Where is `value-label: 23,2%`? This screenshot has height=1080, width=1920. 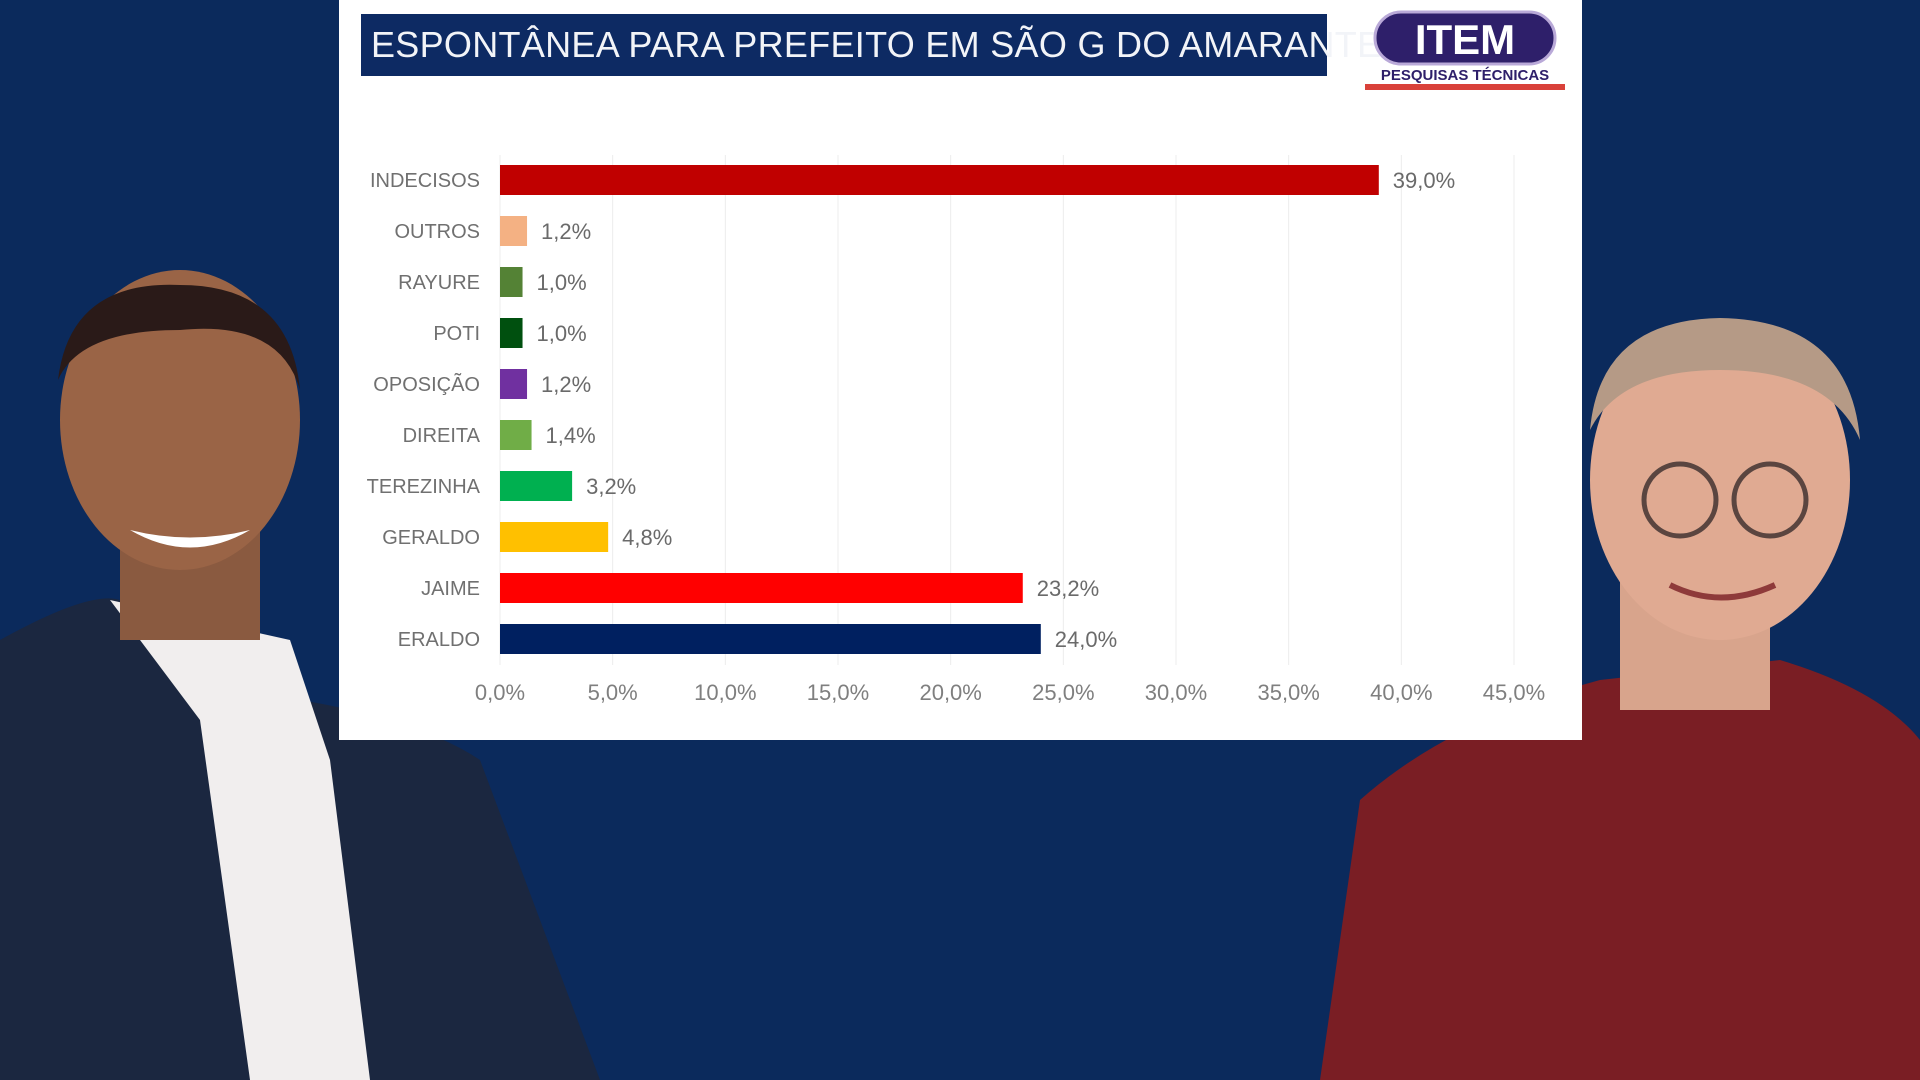
value-label: 23,2% is located at coordinates (1068, 588).